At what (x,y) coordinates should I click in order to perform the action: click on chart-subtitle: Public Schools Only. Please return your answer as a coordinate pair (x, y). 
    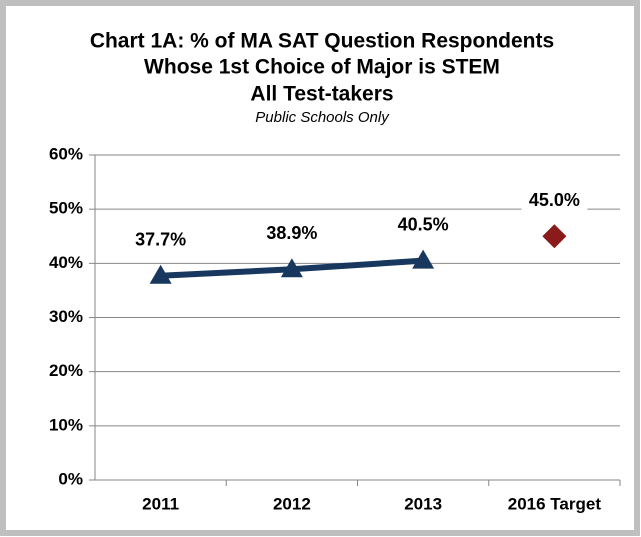
    Looking at the image, I should click on (322, 117).